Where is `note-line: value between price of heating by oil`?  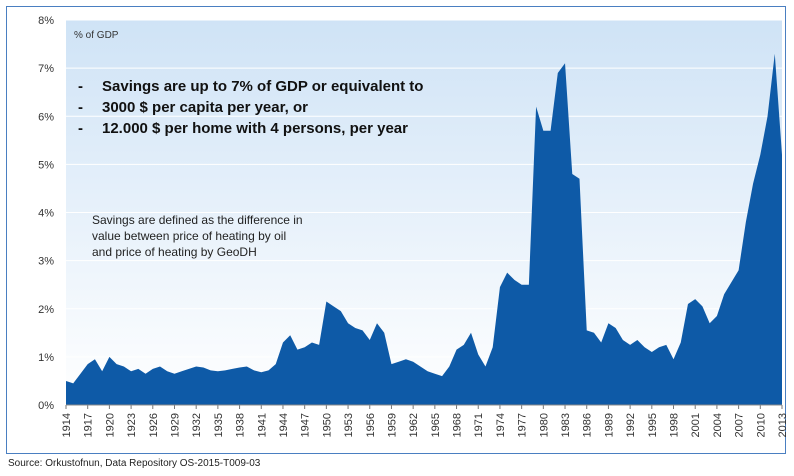 note-line: value between price of heating by oil is located at coordinates (189, 236).